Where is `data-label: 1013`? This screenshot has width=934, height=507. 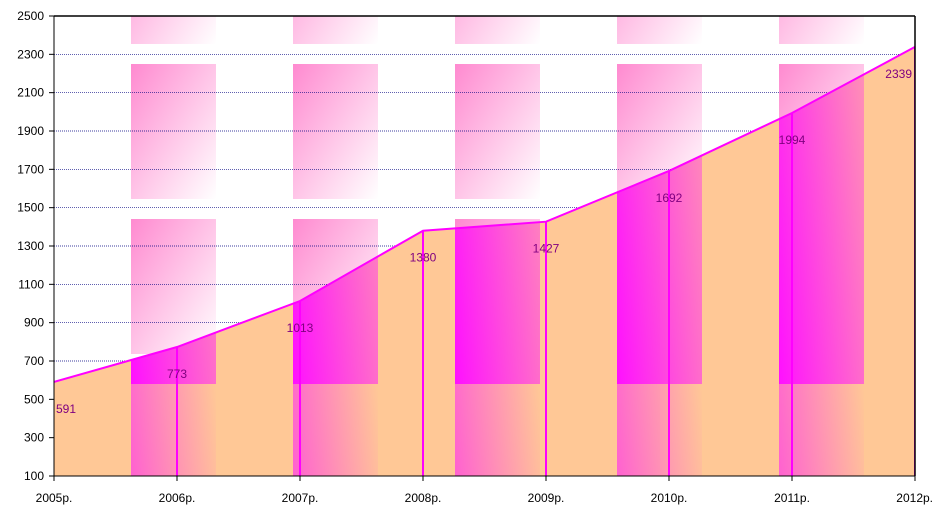 data-label: 1013 is located at coordinates (300, 328).